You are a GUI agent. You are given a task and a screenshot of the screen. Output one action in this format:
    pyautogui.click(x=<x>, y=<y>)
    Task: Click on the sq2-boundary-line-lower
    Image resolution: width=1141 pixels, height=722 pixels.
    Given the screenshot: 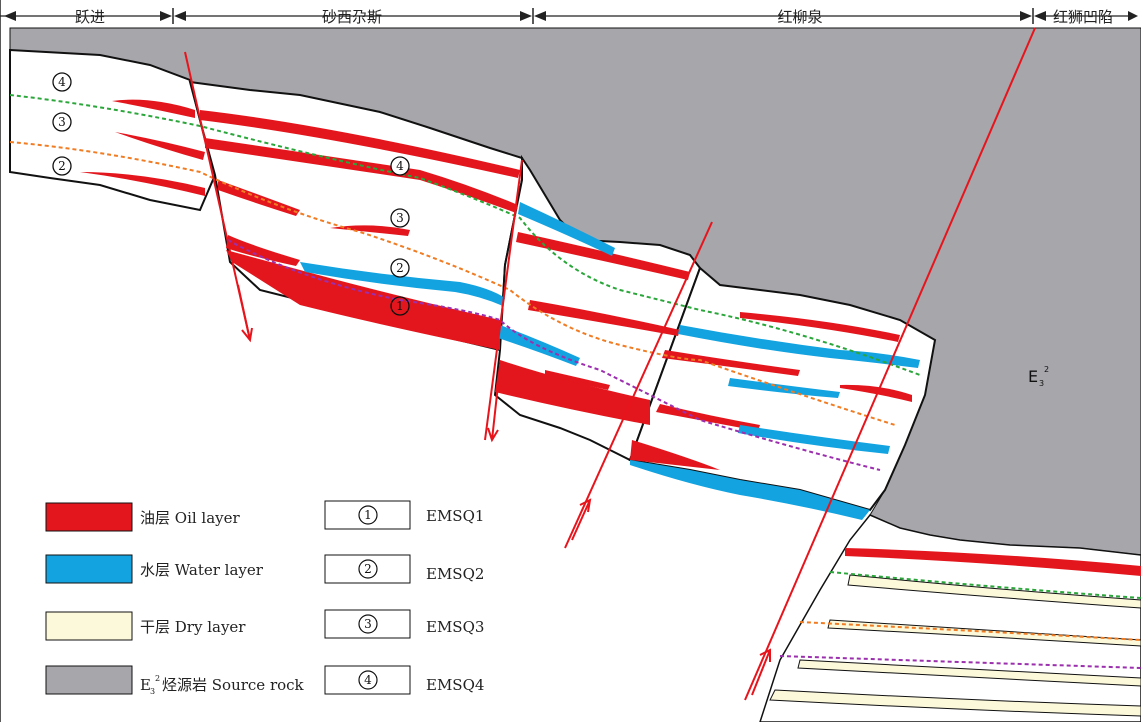 What is the action you would take?
    pyautogui.click(x=970, y=631)
    